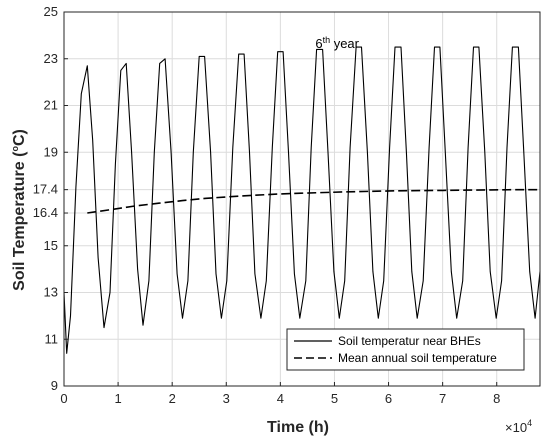 The image size is (550, 439). What do you see at coordinates (52, 338) in the screenshot?
I see `y-tick-label: 11` at bounding box center [52, 338].